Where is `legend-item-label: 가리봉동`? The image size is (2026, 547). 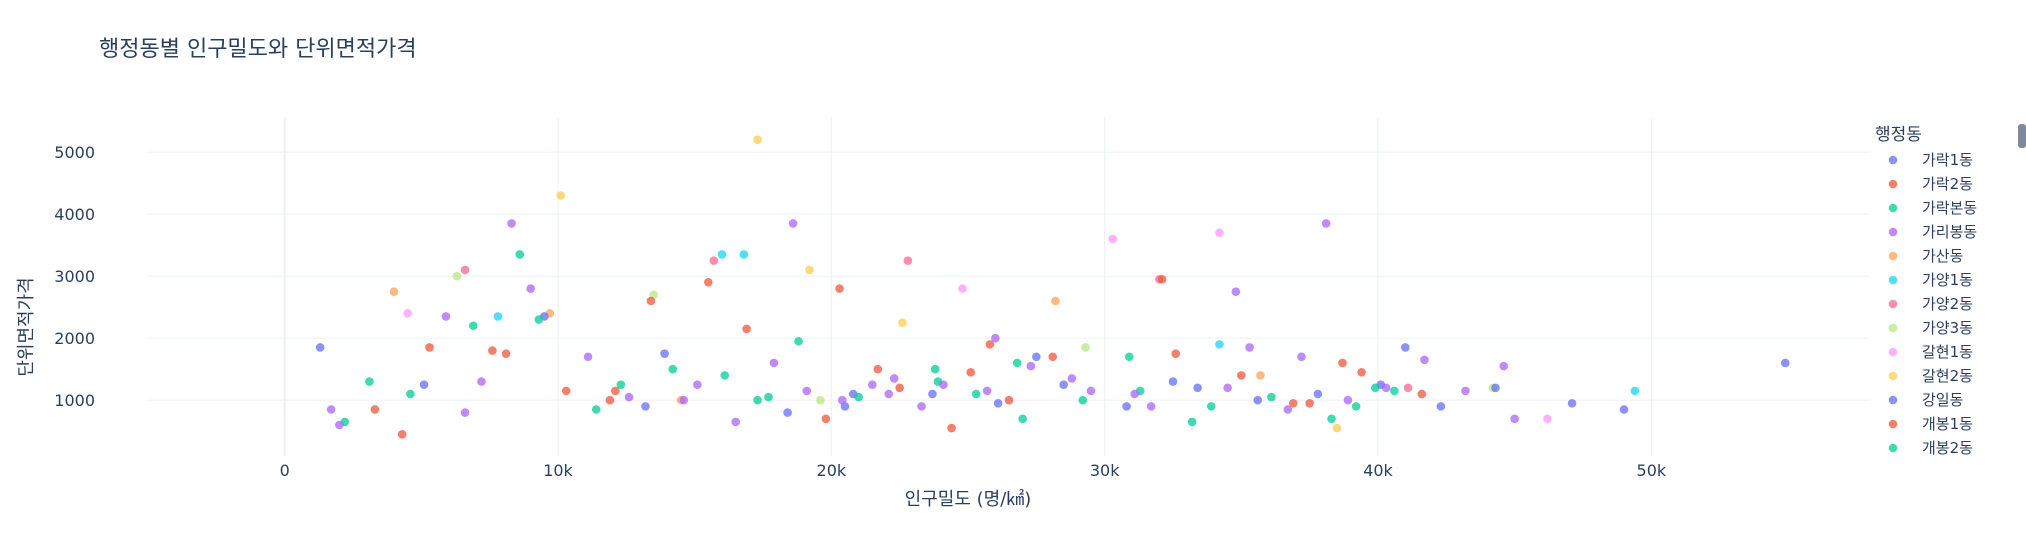 legend-item-label: 가리봉동 is located at coordinates (1949, 232).